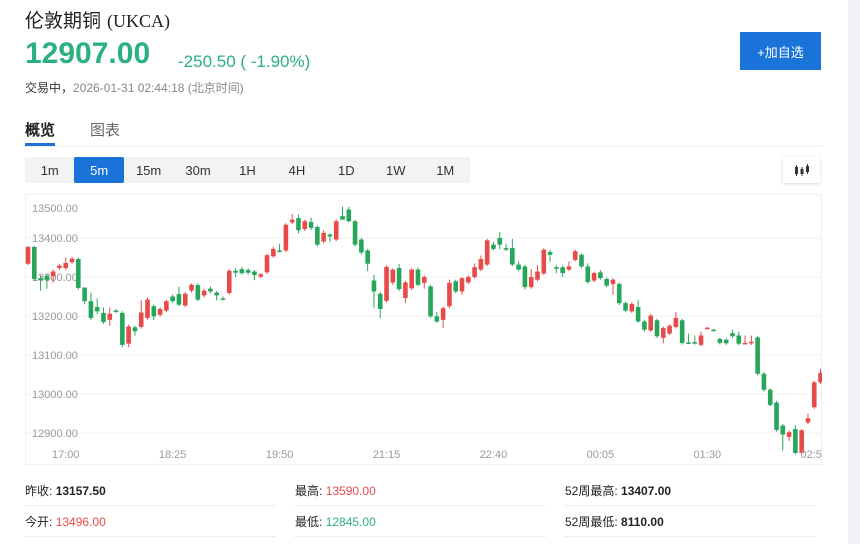 The height and width of the screenshot is (544, 860). I want to click on price-change: -250.50 ( -1.90%), so click(244, 61).